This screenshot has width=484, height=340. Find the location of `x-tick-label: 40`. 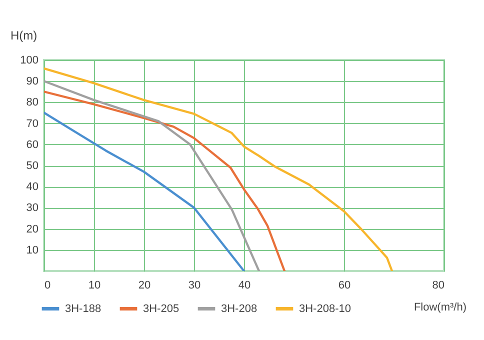

x-tick-label: 40 is located at coordinates (244, 286).